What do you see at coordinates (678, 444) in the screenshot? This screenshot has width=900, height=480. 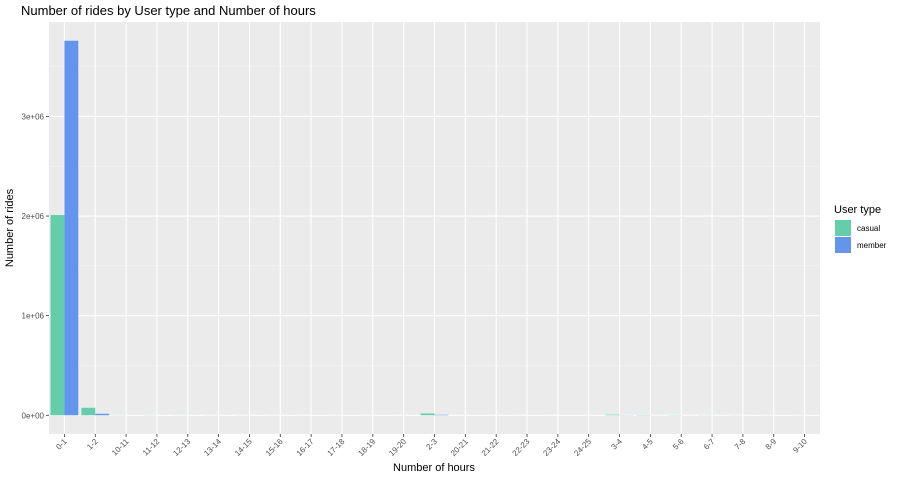 I see `x-tick-label: 5-6` at bounding box center [678, 444].